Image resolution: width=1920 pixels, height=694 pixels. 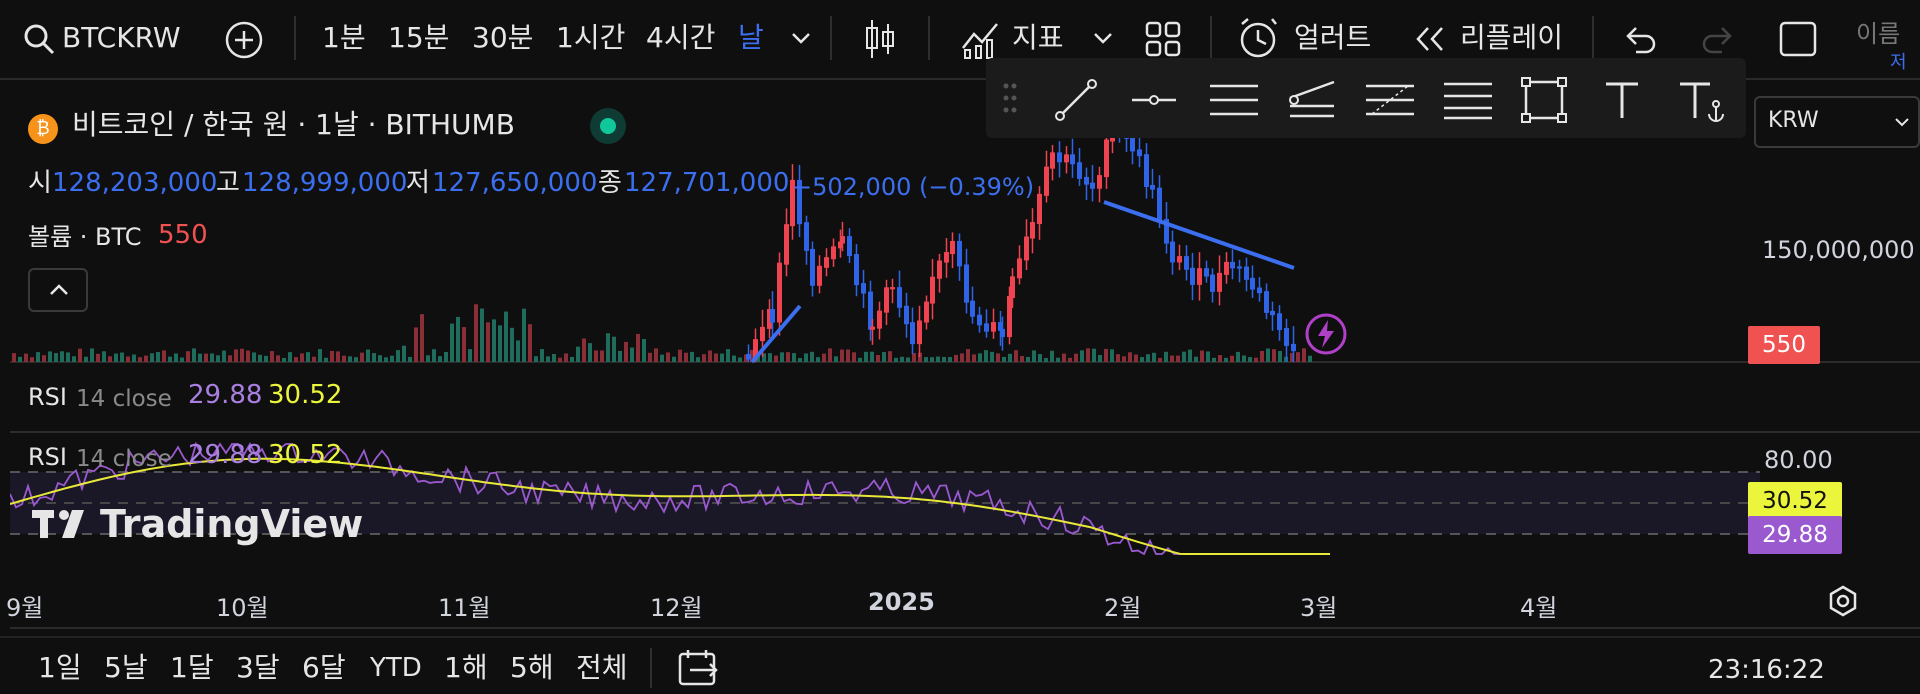 What do you see at coordinates (1319, 608) in the screenshot?
I see `time-axis-label: 3월` at bounding box center [1319, 608].